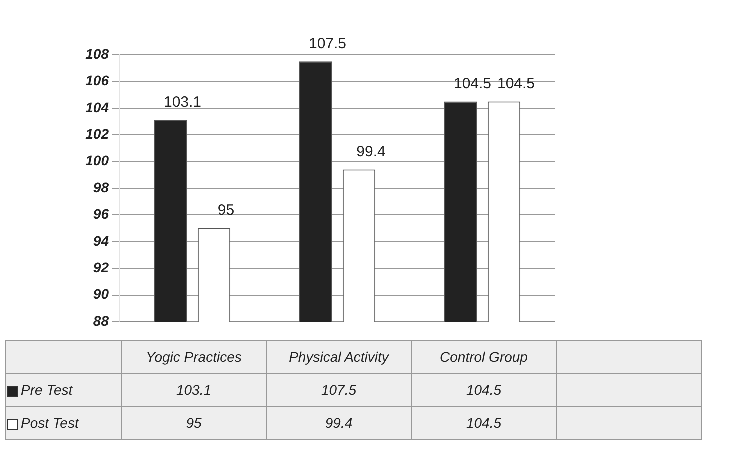 This screenshot has width=752, height=457. What do you see at coordinates (226, 211) in the screenshot?
I see `annotation: 95` at bounding box center [226, 211].